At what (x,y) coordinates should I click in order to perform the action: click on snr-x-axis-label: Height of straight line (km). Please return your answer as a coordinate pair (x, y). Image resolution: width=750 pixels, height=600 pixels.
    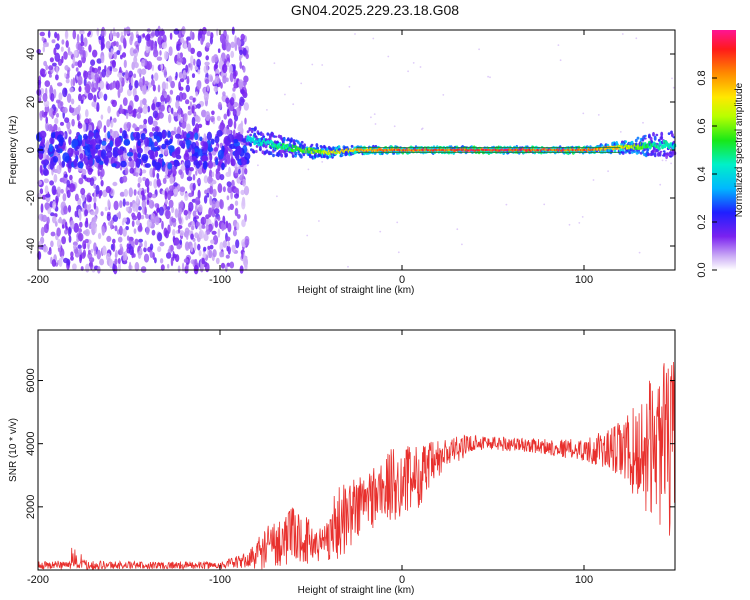
    Looking at the image, I should click on (356, 590).